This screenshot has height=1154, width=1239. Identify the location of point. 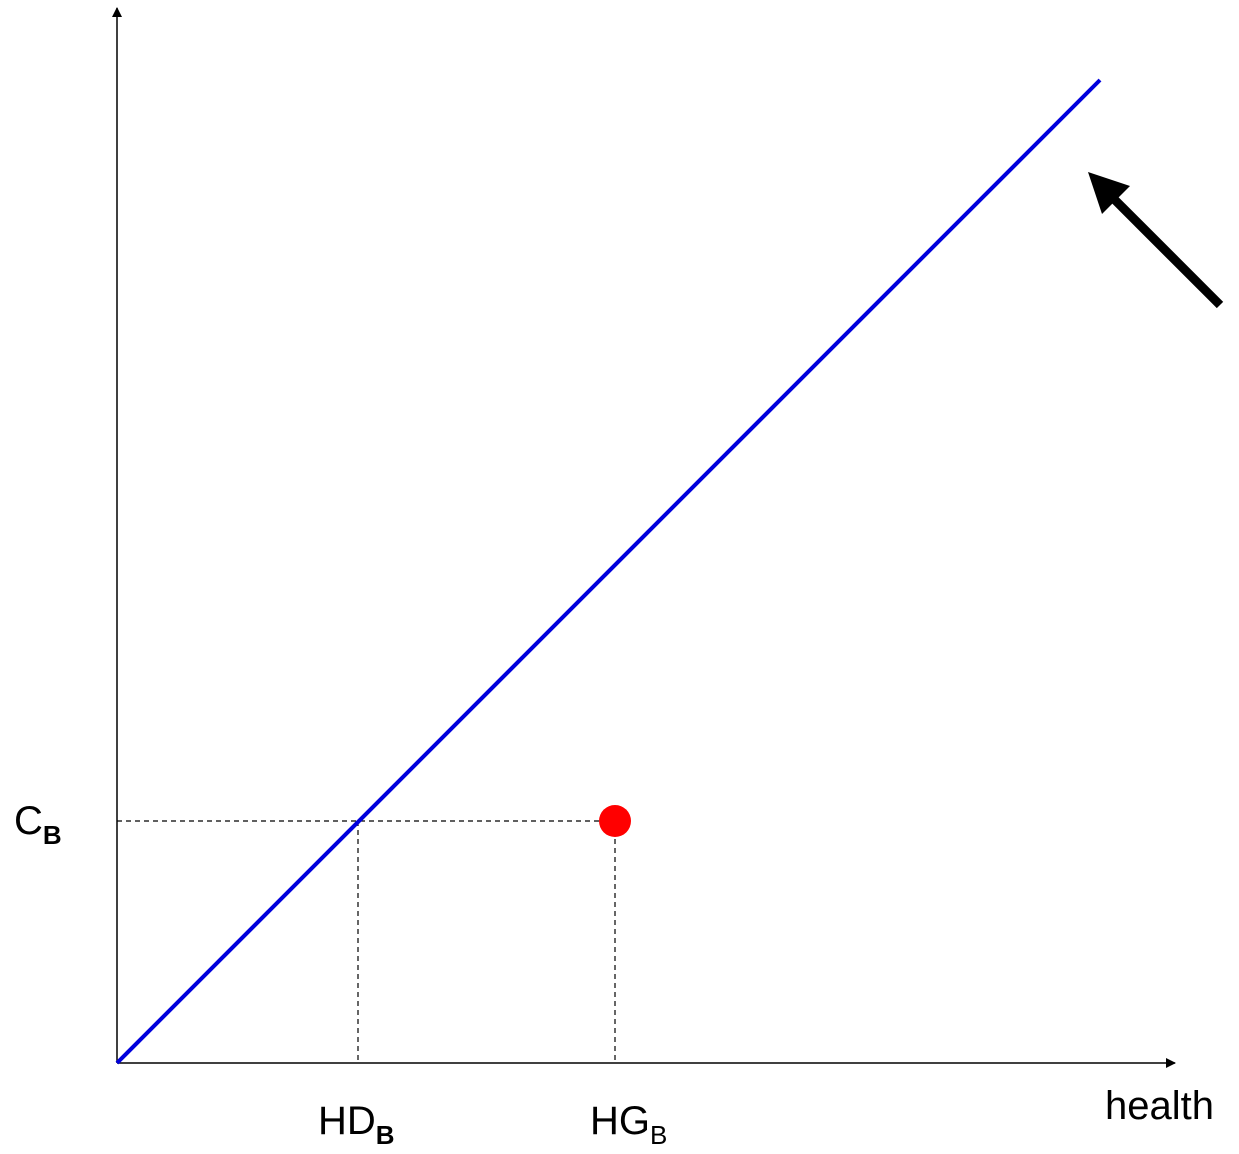
(615, 821).